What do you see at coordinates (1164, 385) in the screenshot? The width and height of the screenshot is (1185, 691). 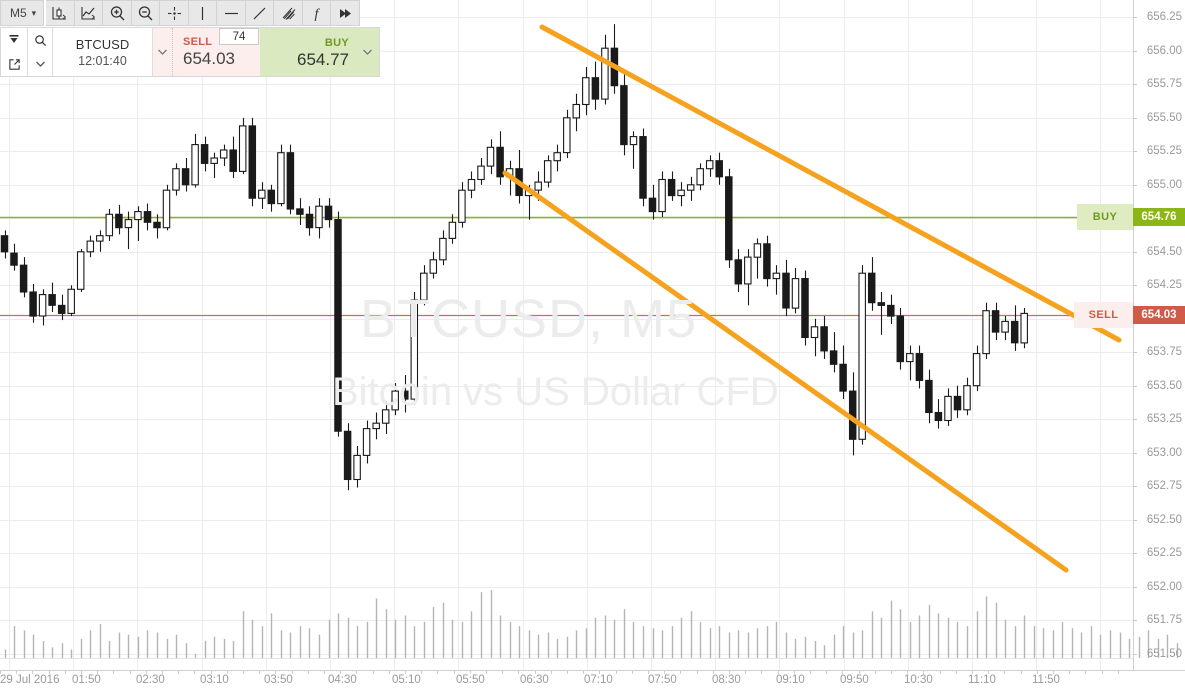 I see `price-tick-label: 653.50` at bounding box center [1164, 385].